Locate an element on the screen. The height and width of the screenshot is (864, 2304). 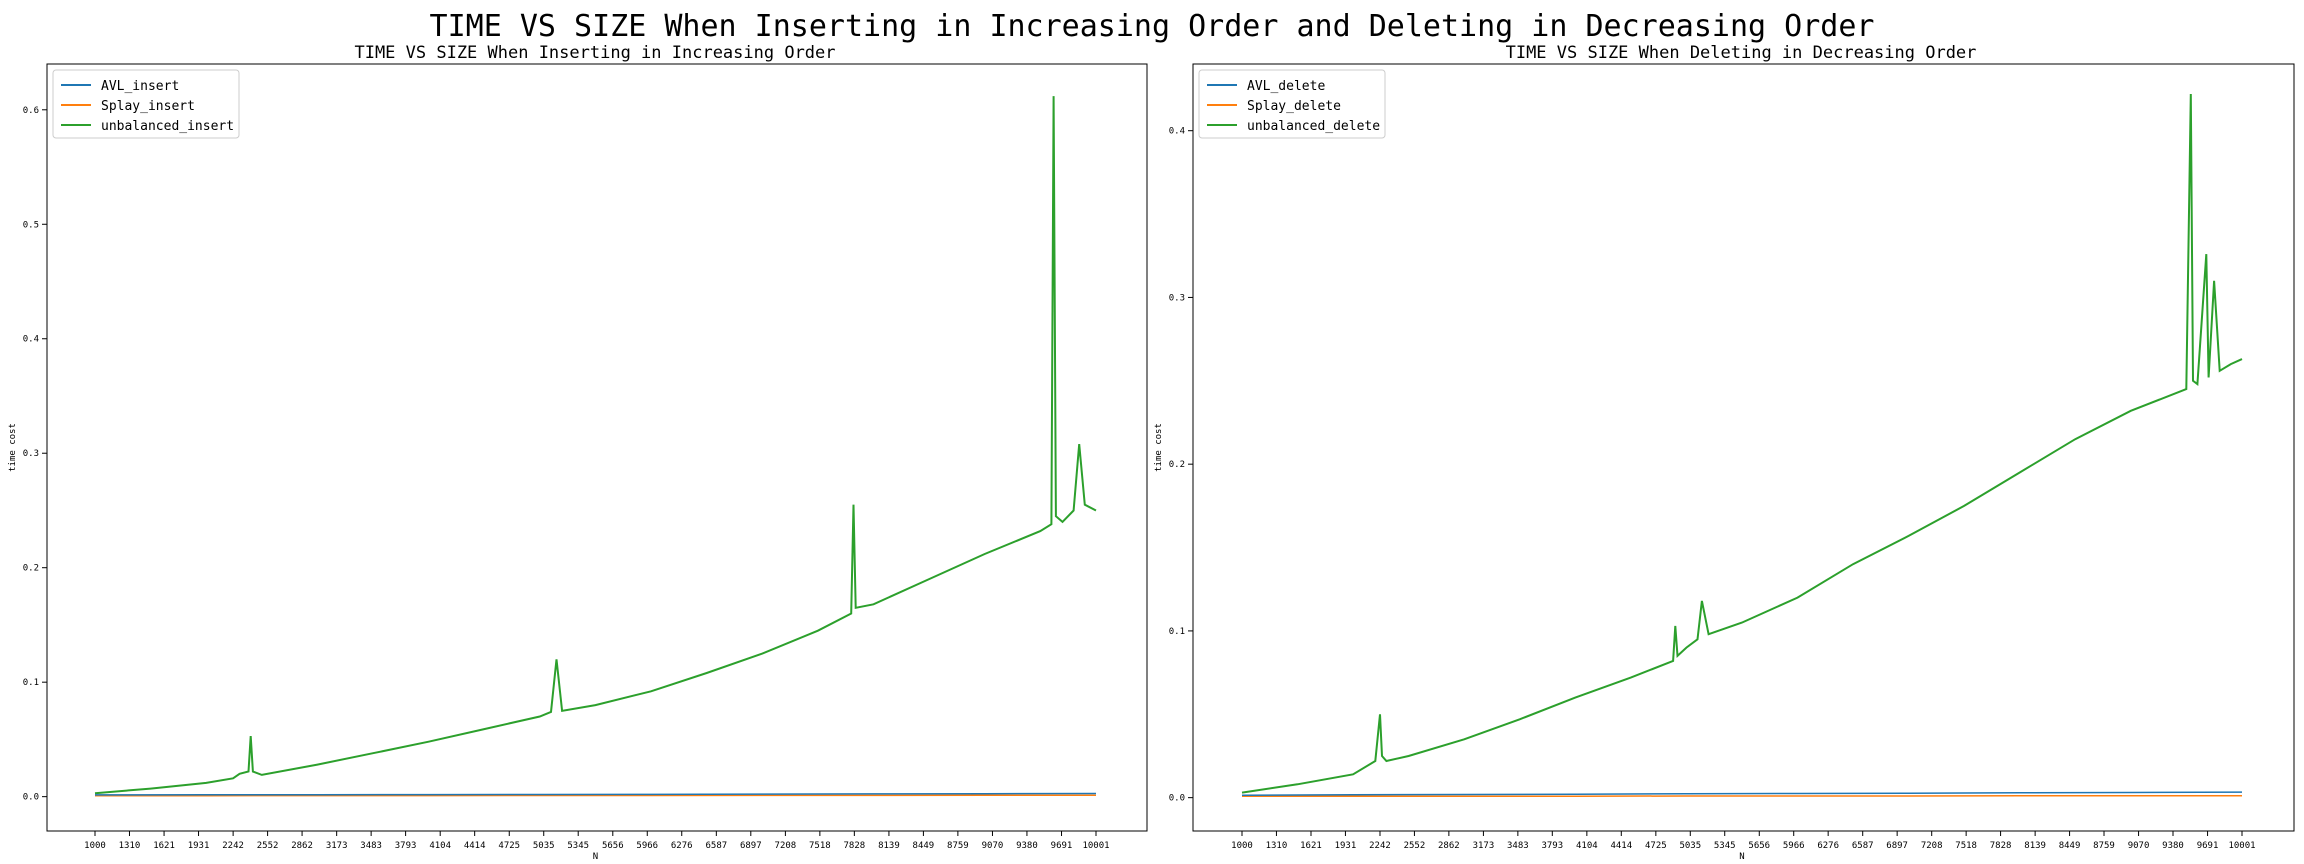
legend-label: unbalanced_insert is located at coordinates (167, 126).